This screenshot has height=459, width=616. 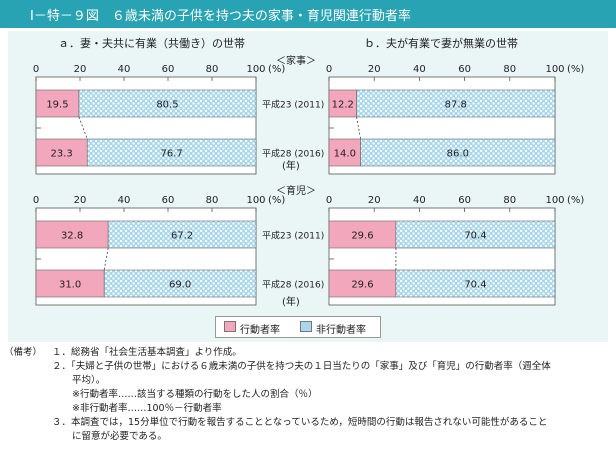 I want to click on data-label-b-childcare-active-0: 29.6, so click(x=362, y=236).